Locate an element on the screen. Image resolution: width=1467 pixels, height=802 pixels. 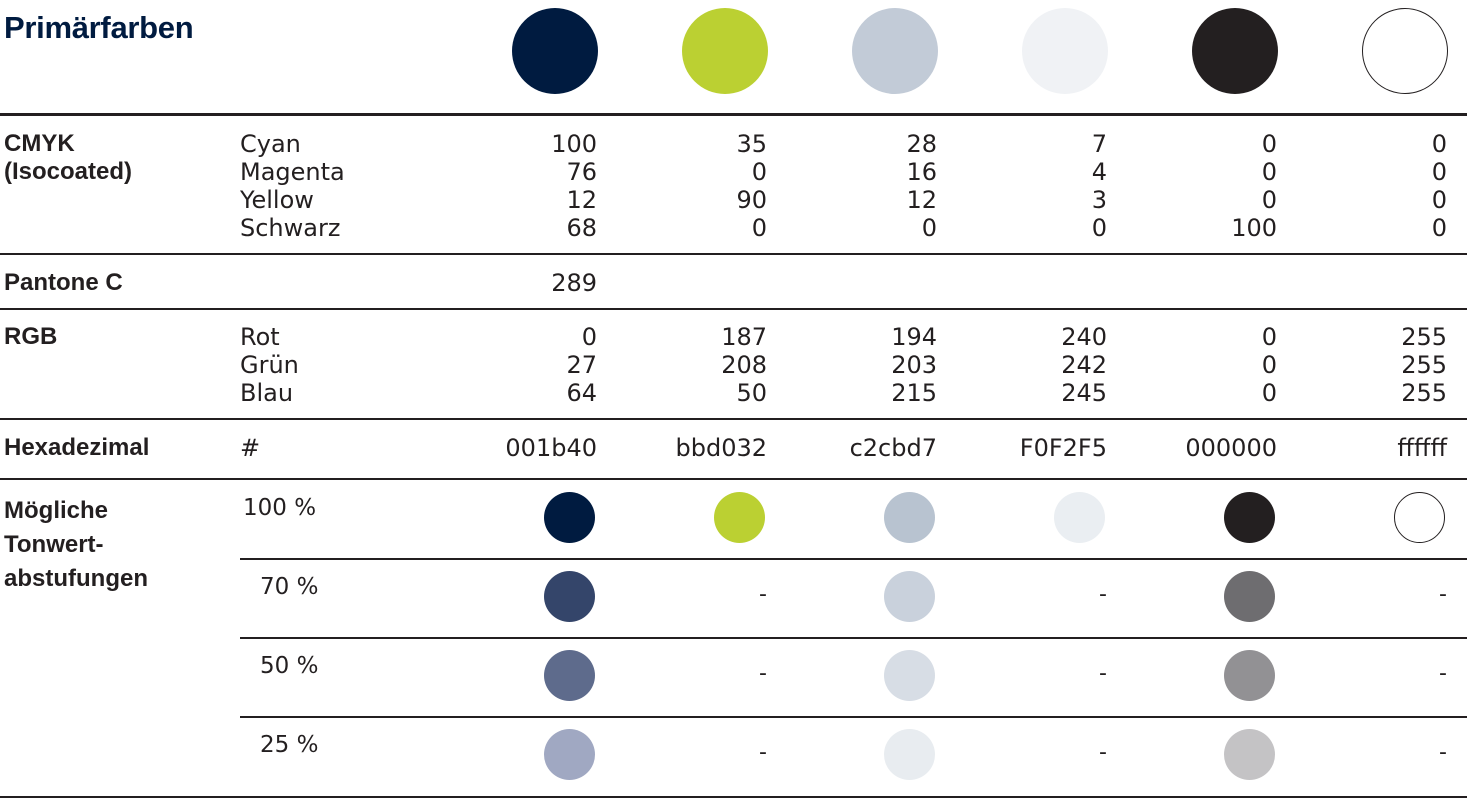
hex-col-1: 001b40 is located at coordinates (551, 448).